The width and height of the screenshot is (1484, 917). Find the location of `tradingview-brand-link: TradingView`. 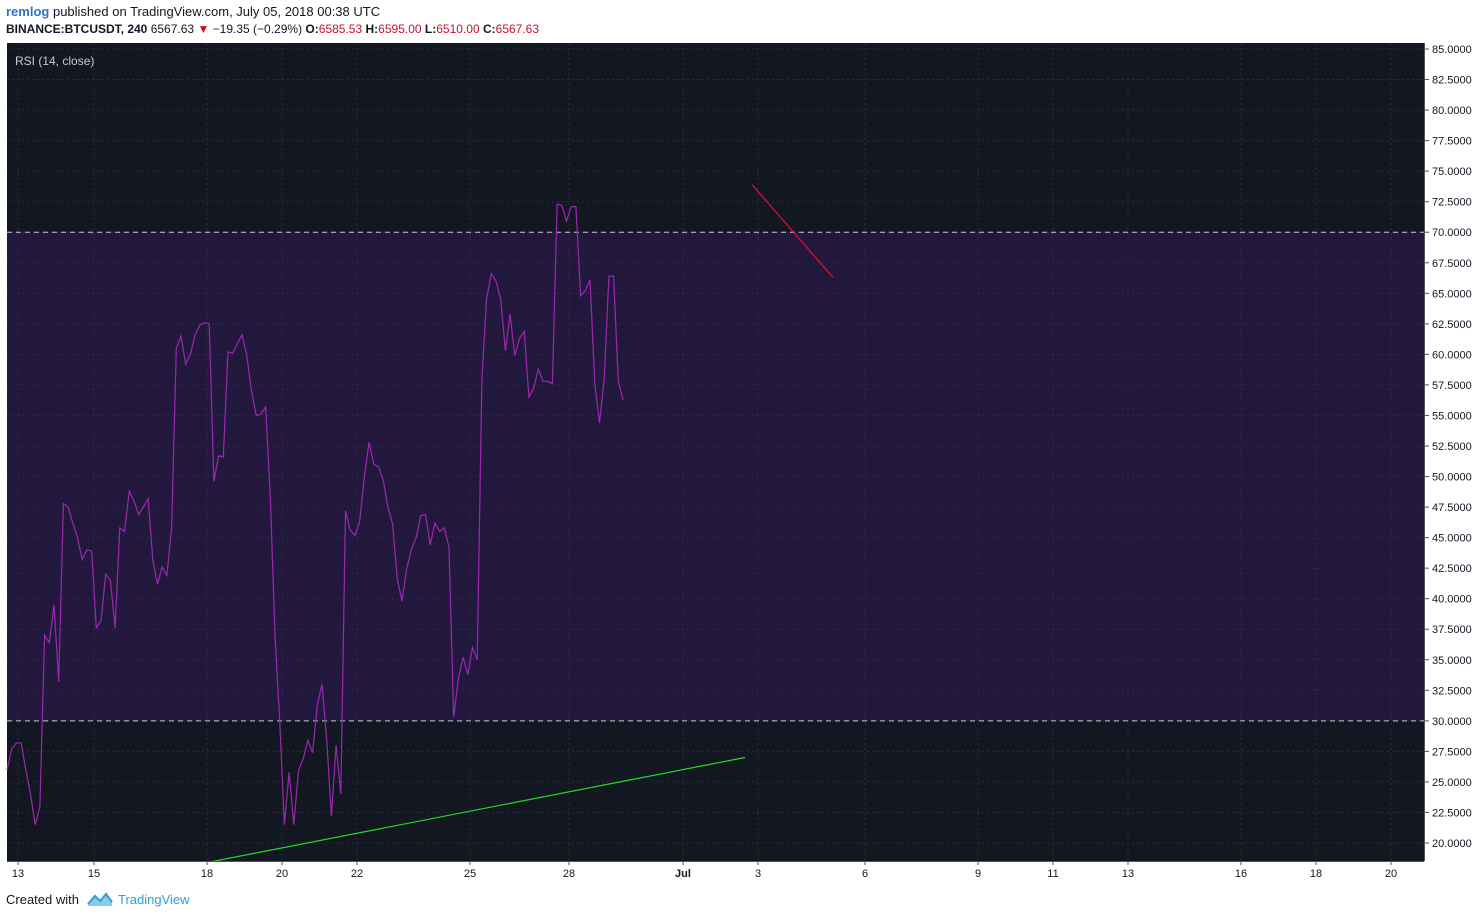

tradingview-brand-link: TradingView is located at coordinates (154, 899).